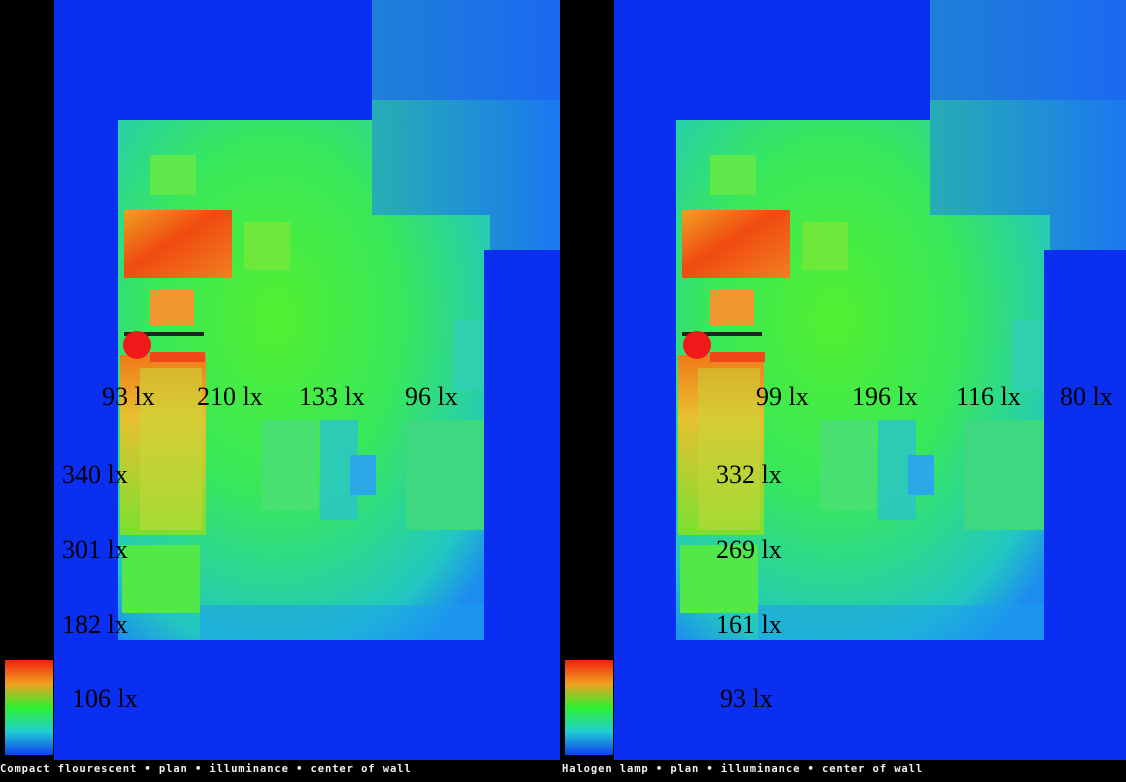 This screenshot has width=1126, height=782. I want to click on left-reading-col-2: 301 lx, so click(95, 549).